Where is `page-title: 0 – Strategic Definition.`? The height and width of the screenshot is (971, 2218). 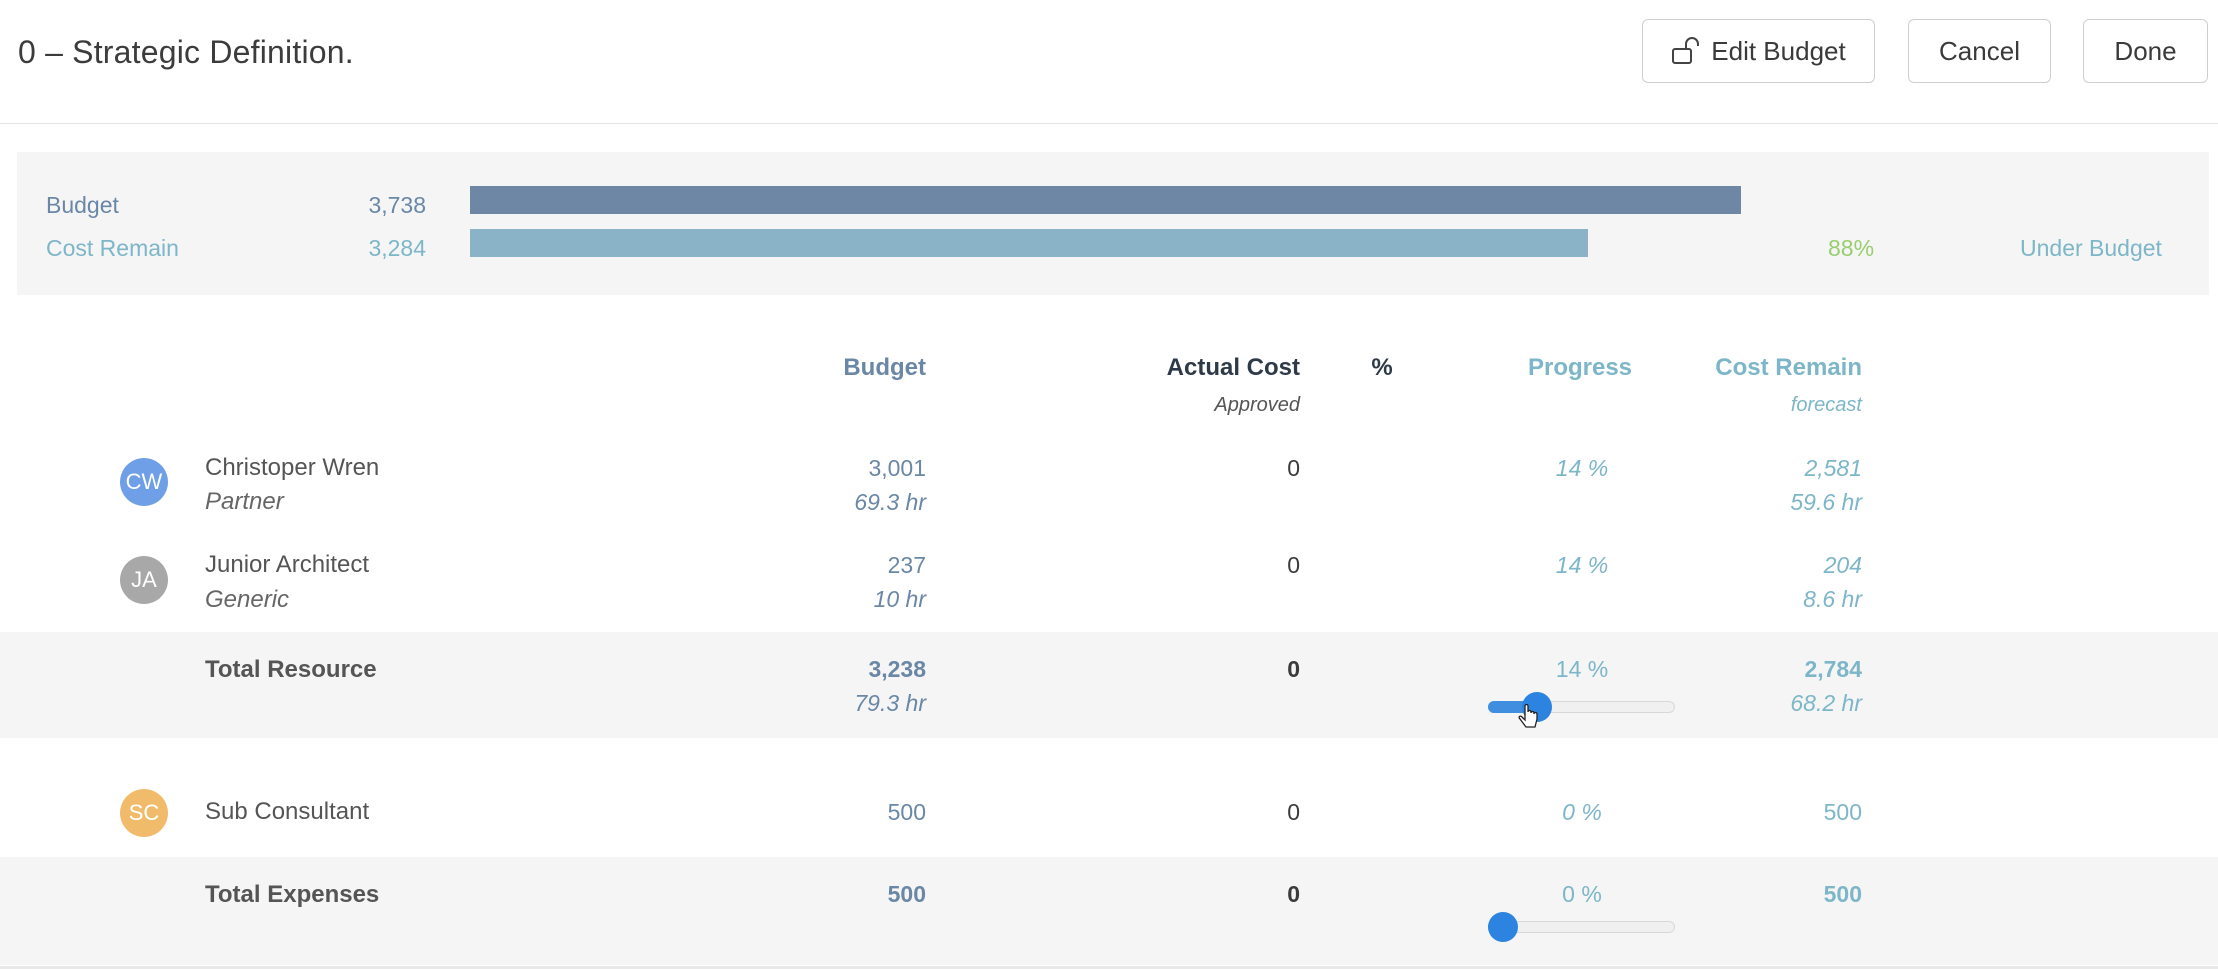 page-title: 0 – Strategic Definition. is located at coordinates (186, 52).